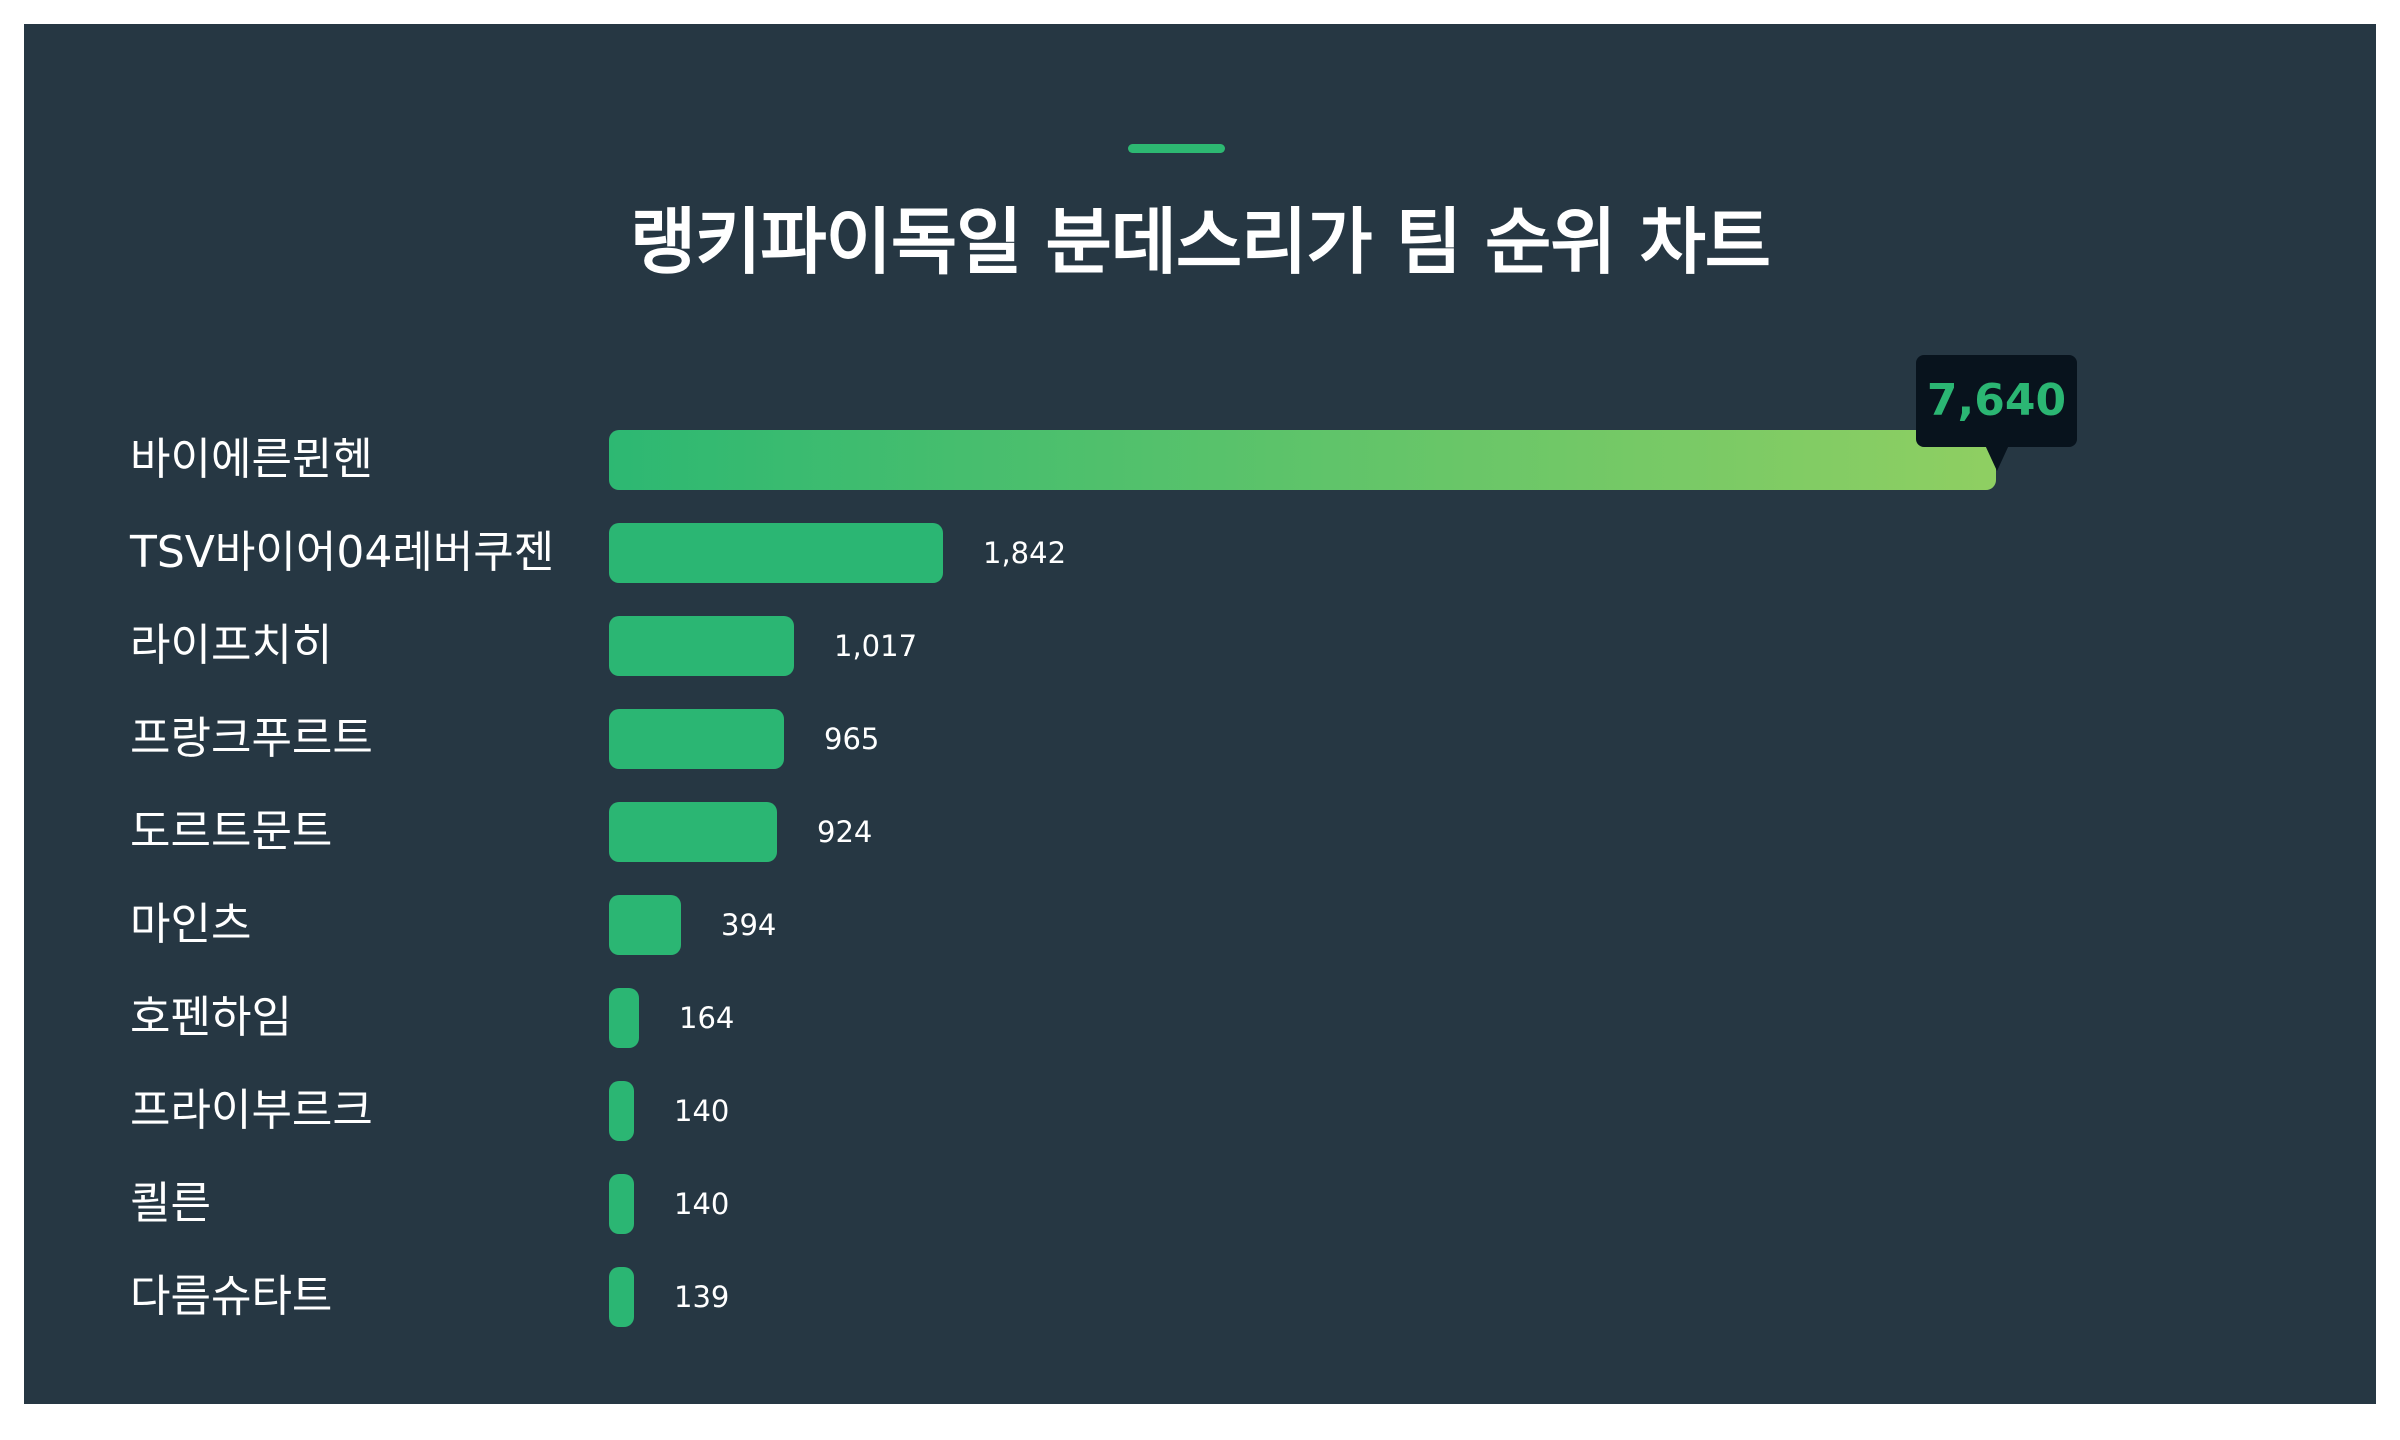  I want to click on value-label: 924, so click(845, 832).